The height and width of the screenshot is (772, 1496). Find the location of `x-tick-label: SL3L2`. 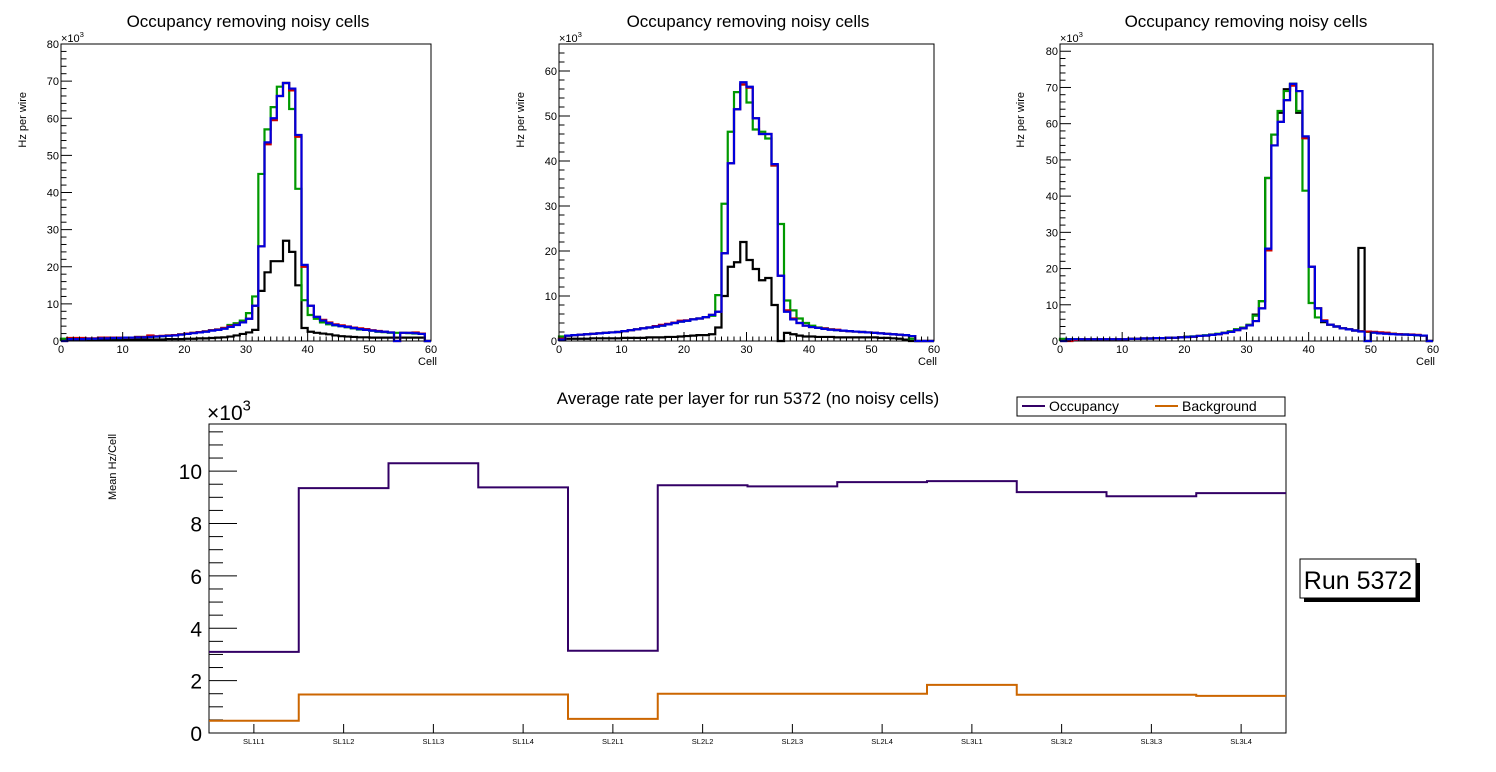

x-tick-label: SL3L2 is located at coordinates (1062, 741).